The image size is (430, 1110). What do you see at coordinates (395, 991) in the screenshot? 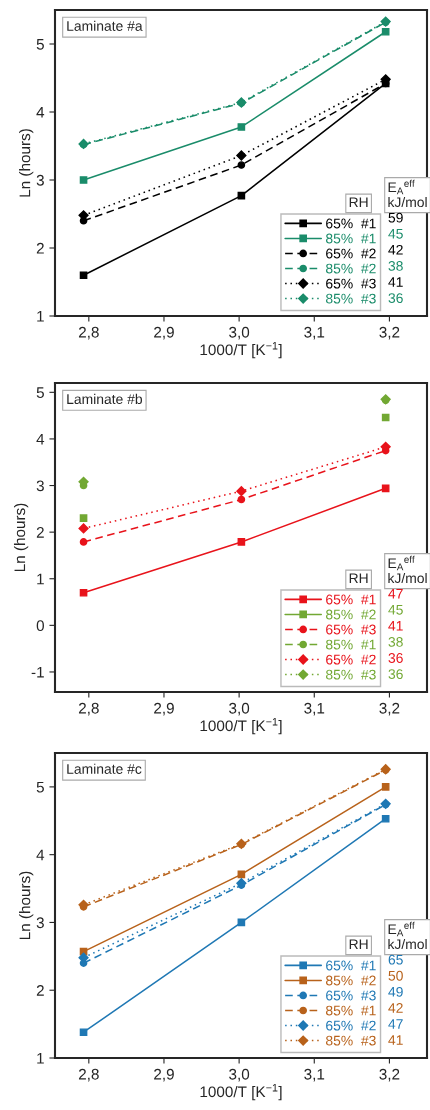
I see `annotation: 49` at bounding box center [395, 991].